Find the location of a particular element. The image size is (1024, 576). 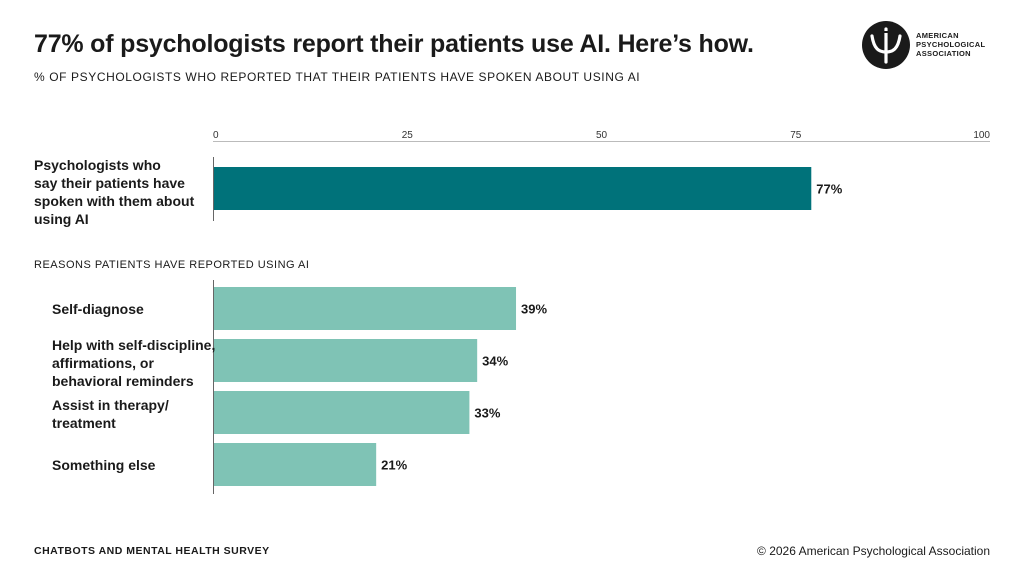

category-label-self-diagnose: Self-diagnose is located at coordinates (98, 309).